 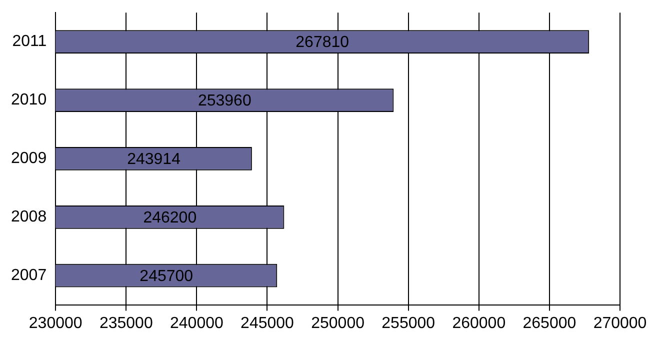 I want to click on x-tick-label: 260000, so click(x=479, y=323).